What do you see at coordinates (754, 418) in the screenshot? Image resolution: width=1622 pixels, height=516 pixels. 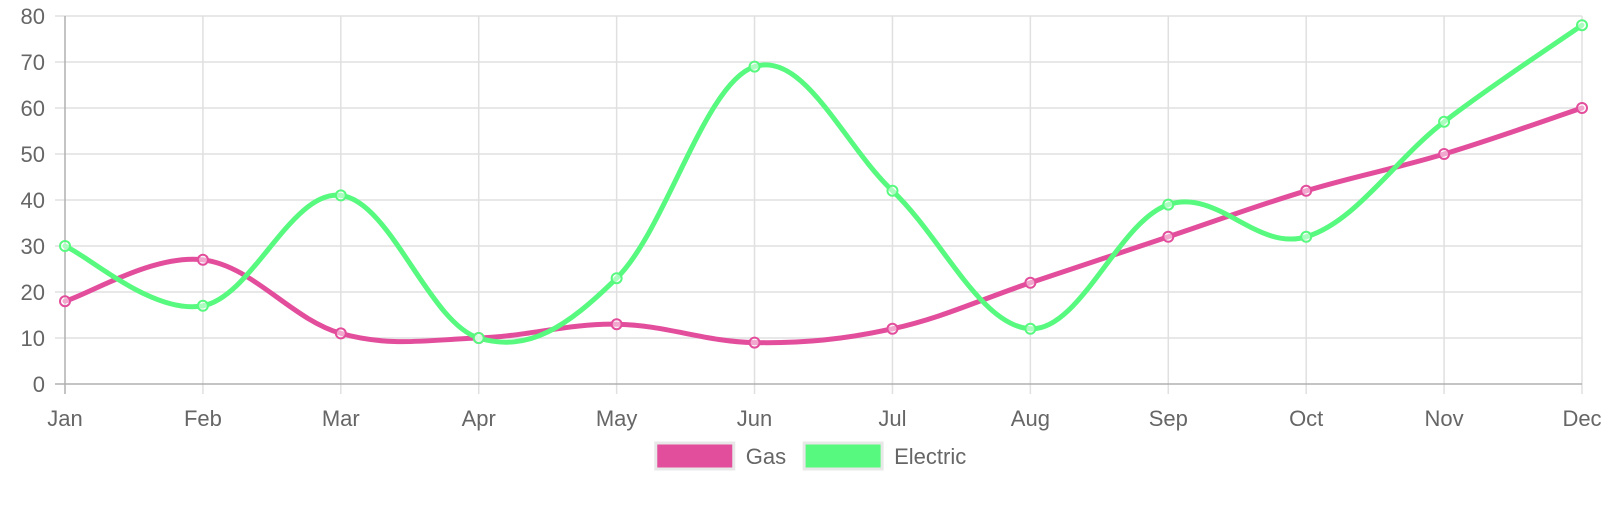 I see `x-tick-label: Jun` at bounding box center [754, 418].